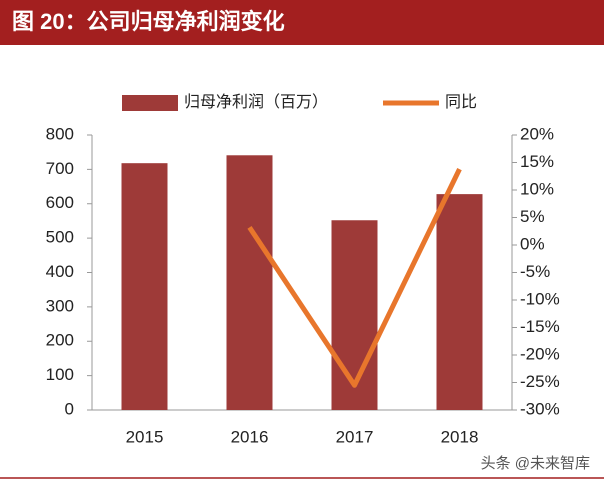 The width and height of the screenshot is (604, 494). I want to click on legend-label: 同比, so click(461, 102).